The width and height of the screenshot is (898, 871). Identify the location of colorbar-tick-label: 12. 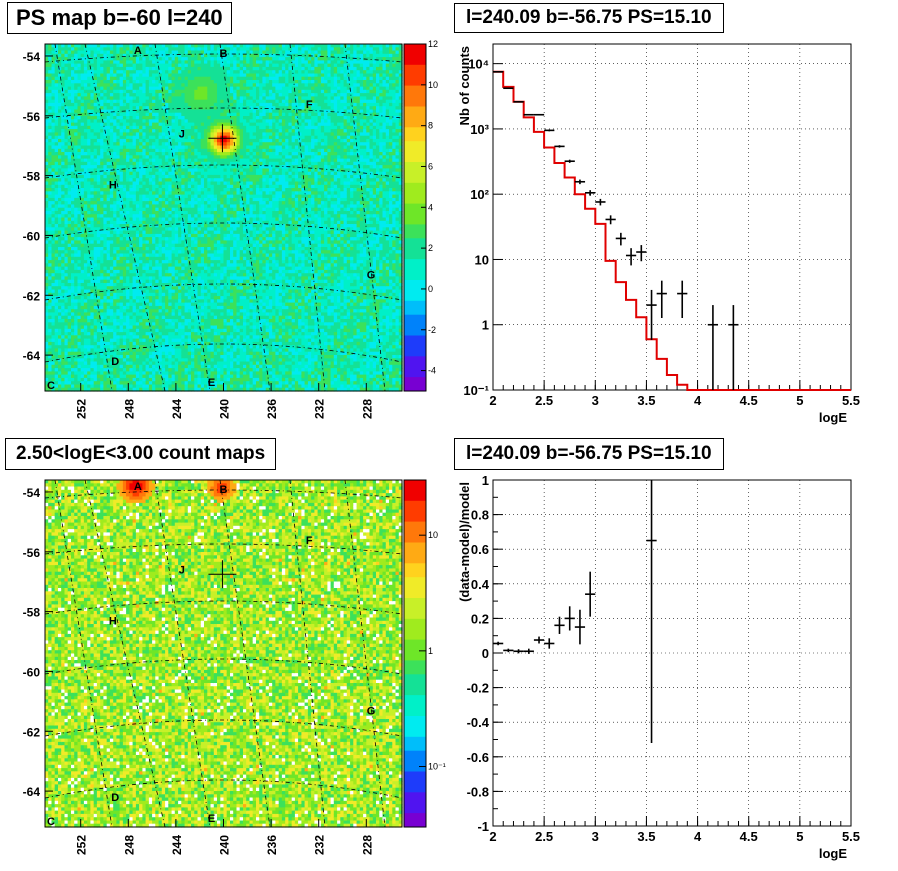
(433, 44).